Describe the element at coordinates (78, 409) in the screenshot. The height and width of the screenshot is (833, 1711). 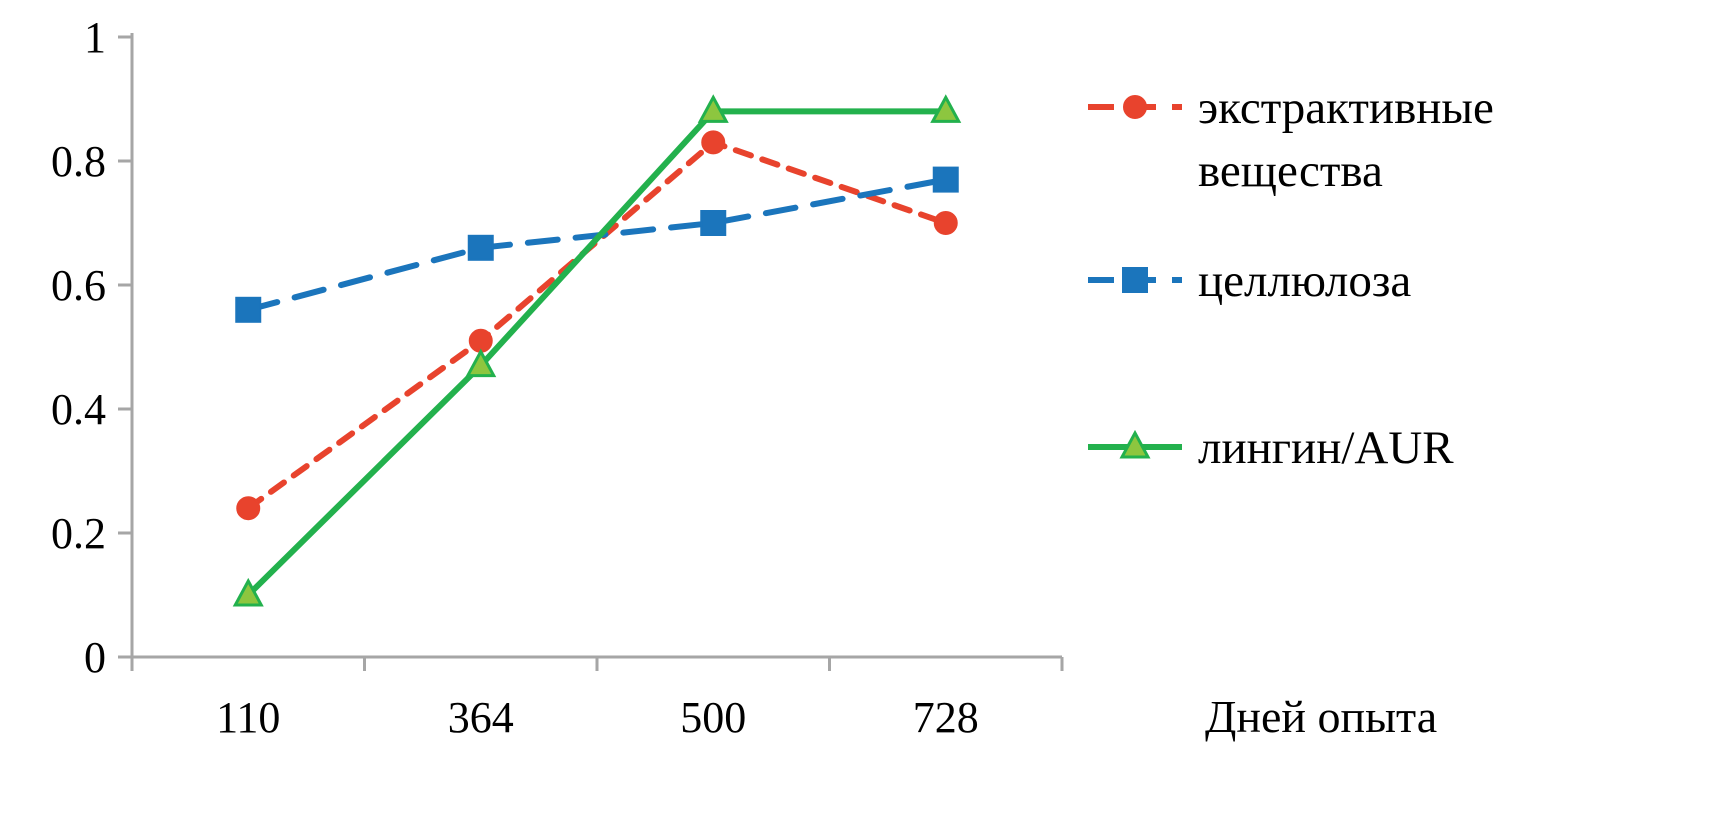
I see `y-tick-label: 0.4` at that location.